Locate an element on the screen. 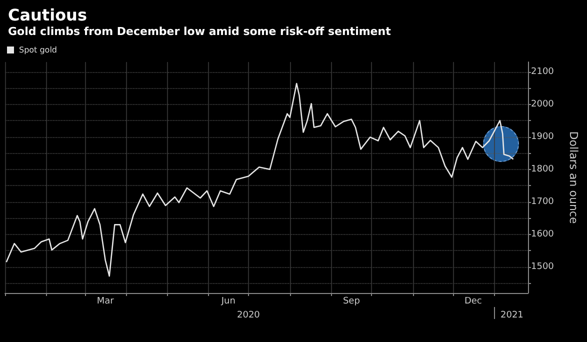 The image size is (587, 342). chart-title: Cautious is located at coordinates (47, 15).